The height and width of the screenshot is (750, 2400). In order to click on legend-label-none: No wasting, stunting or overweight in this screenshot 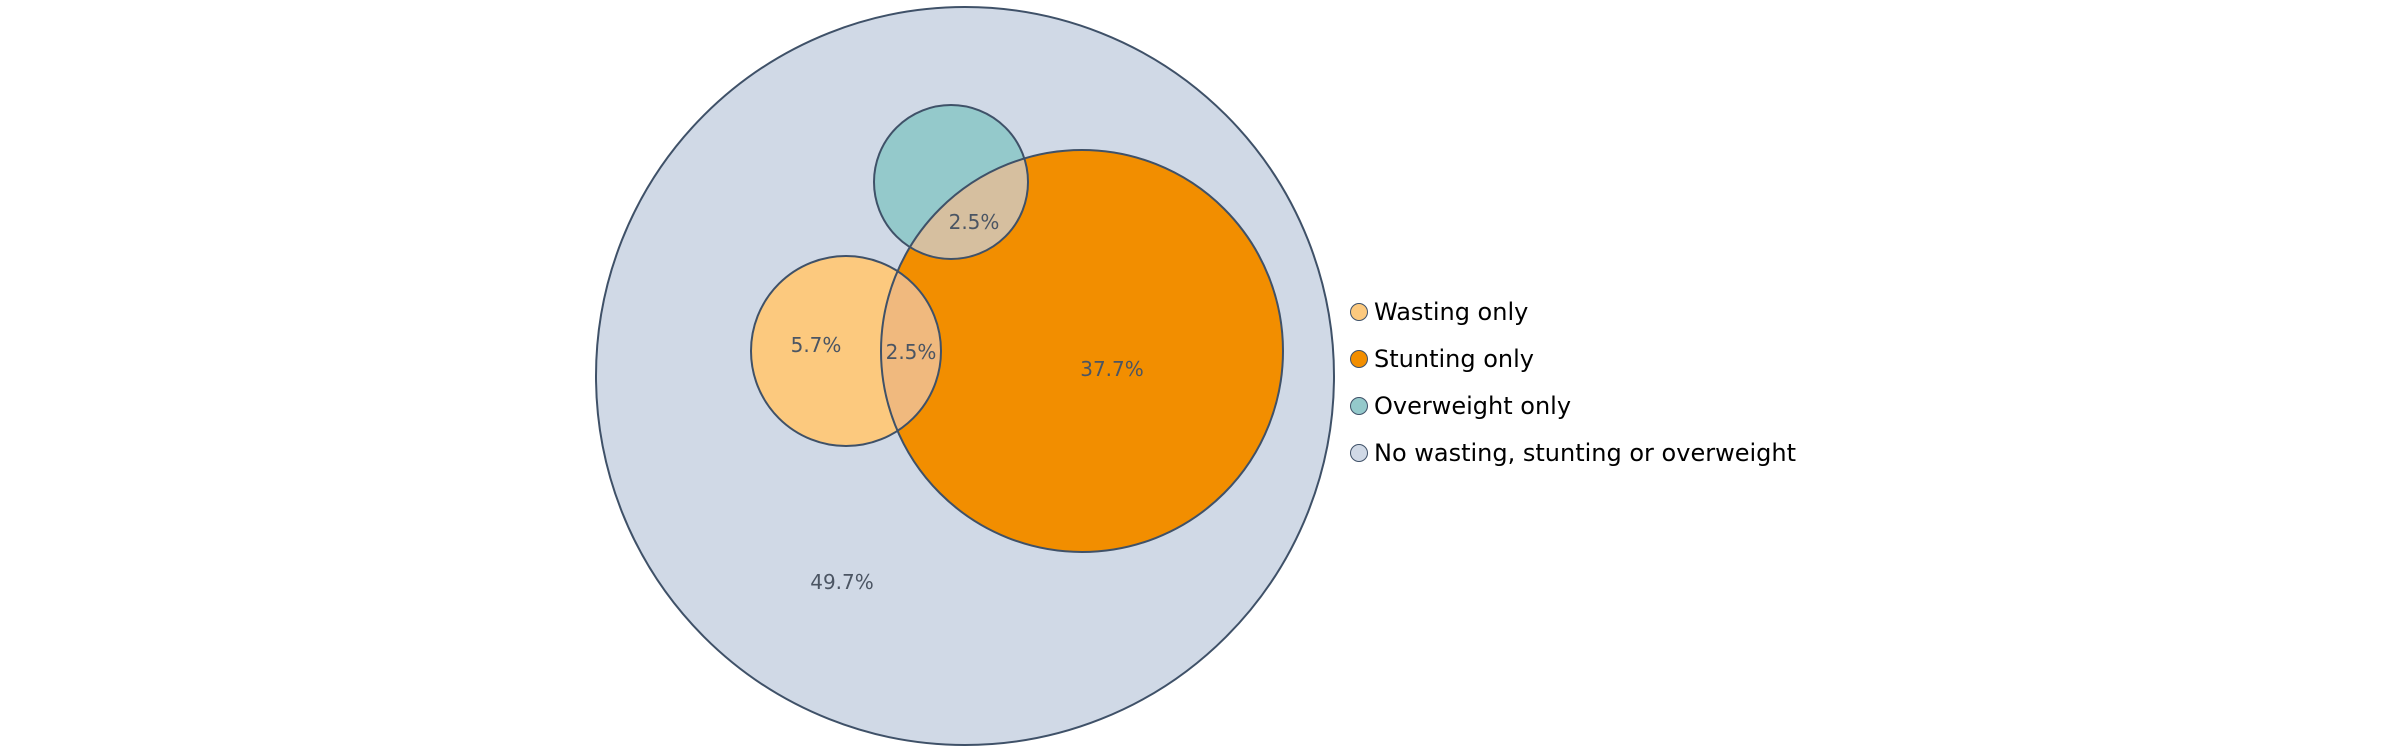, I will do `click(1585, 452)`.